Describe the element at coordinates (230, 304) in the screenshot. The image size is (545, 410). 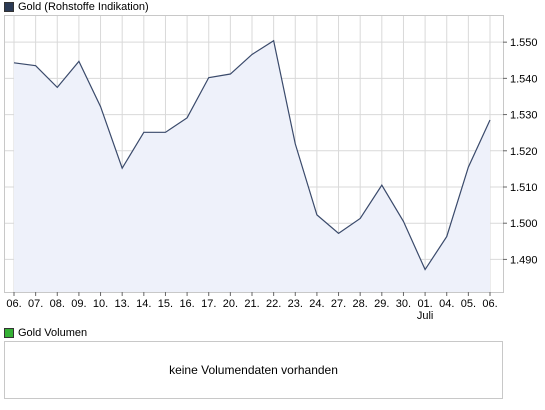
I see `x-tick-label: 20.` at that location.